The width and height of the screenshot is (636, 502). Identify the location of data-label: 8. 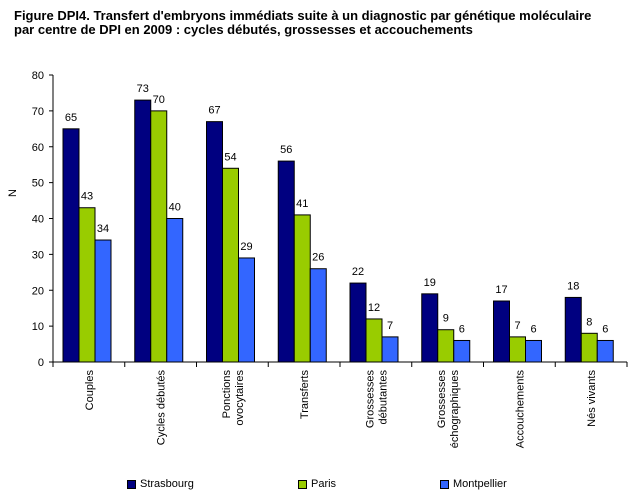
(589, 322).